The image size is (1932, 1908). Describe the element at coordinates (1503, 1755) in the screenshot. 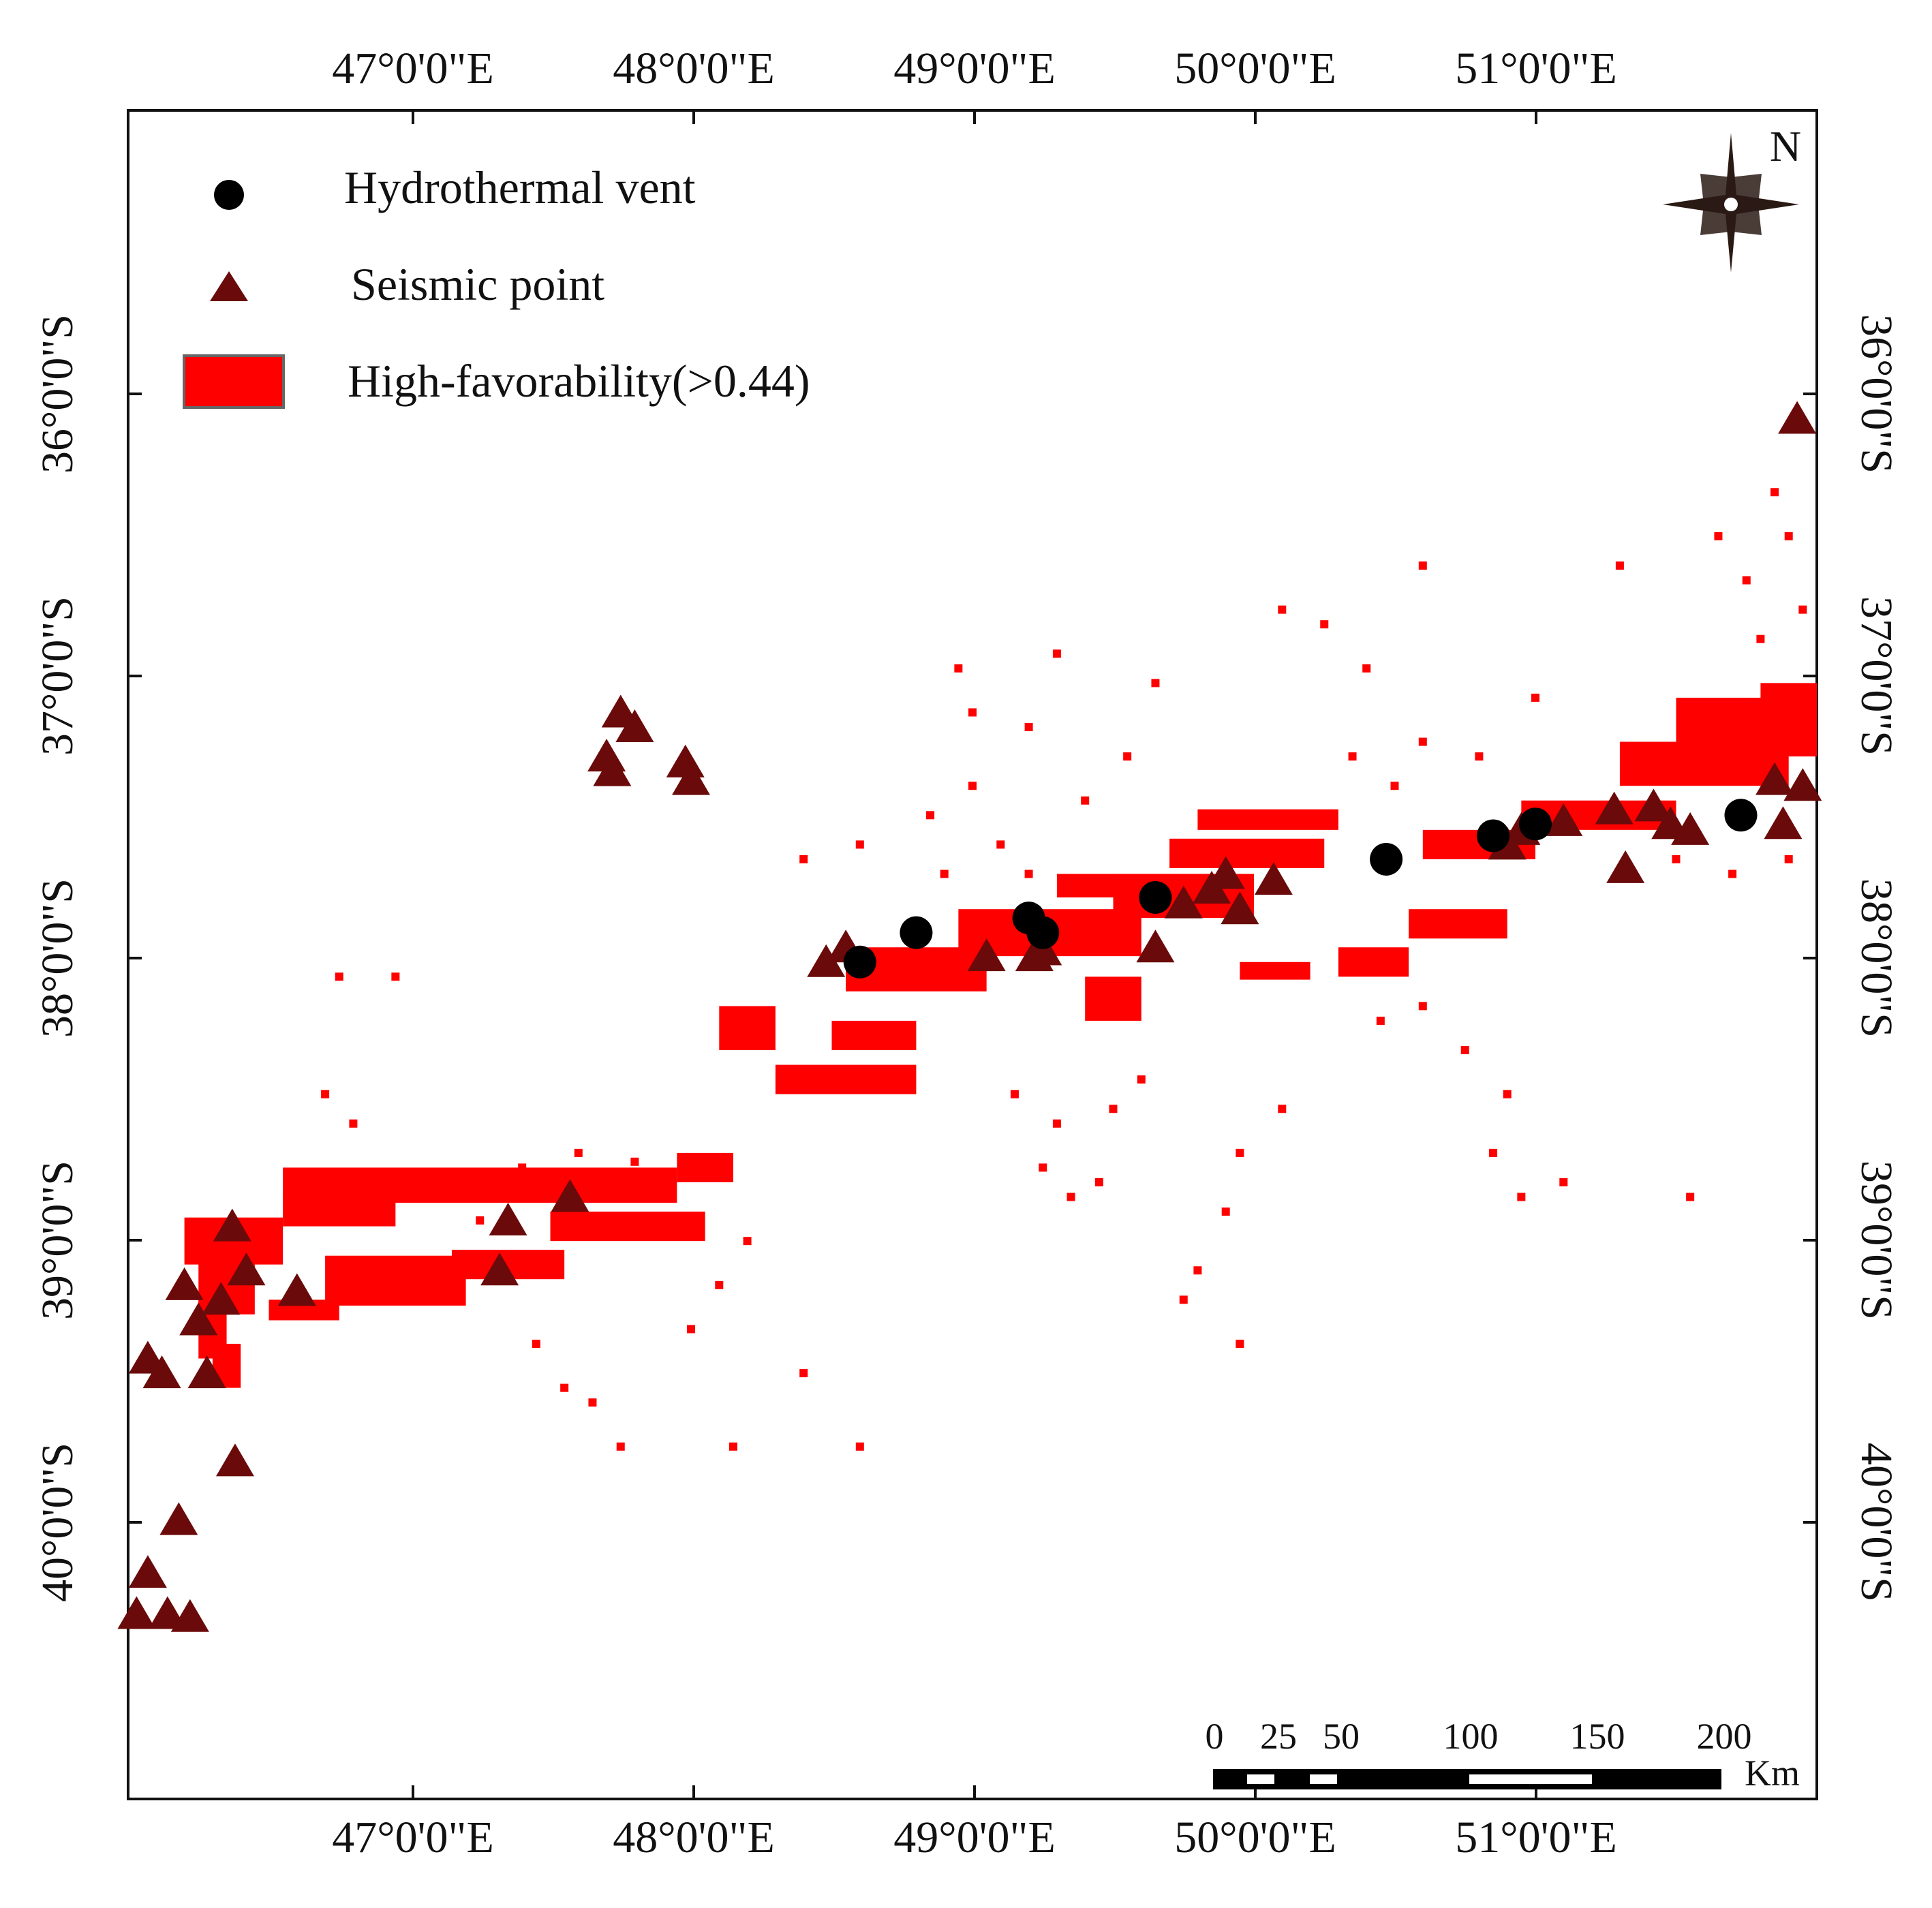

I see `scale-bar: 0 25 50 100 150 200 Km` at that location.